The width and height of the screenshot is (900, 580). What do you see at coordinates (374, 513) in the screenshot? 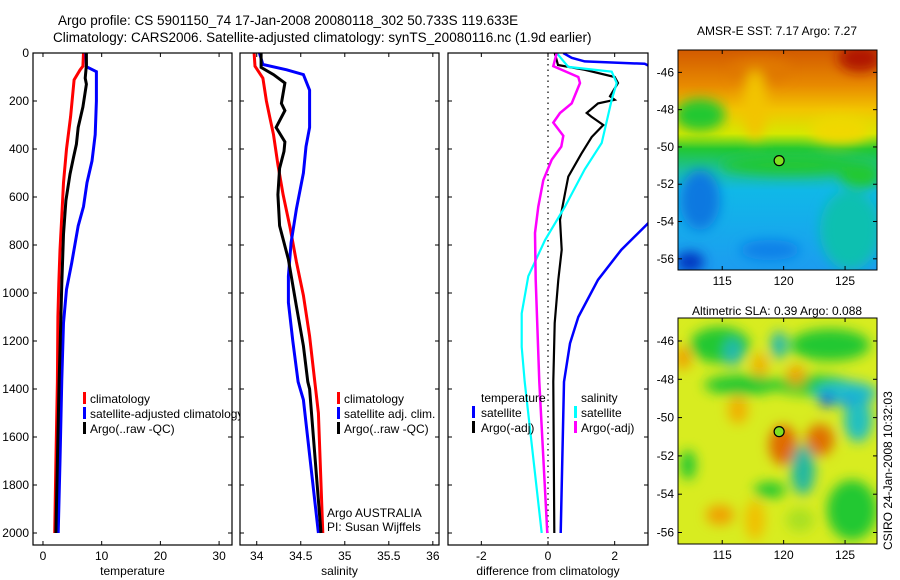
I see `float-owner-label: Argo AUSTRALIA` at bounding box center [374, 513].